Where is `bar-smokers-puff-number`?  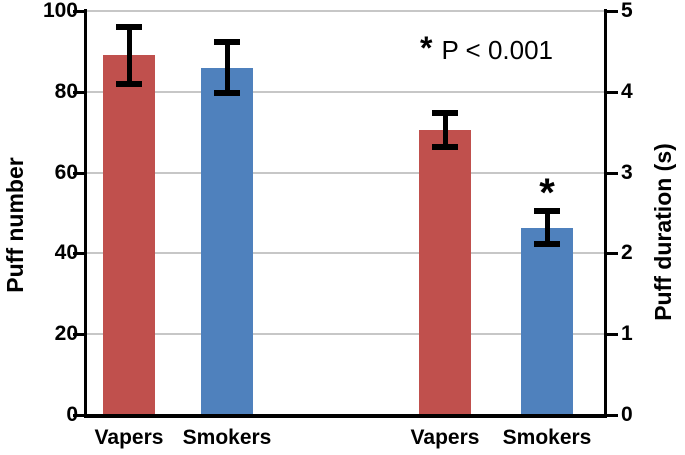 bar-smokers-puff-number is located at coordinates (227, 241).